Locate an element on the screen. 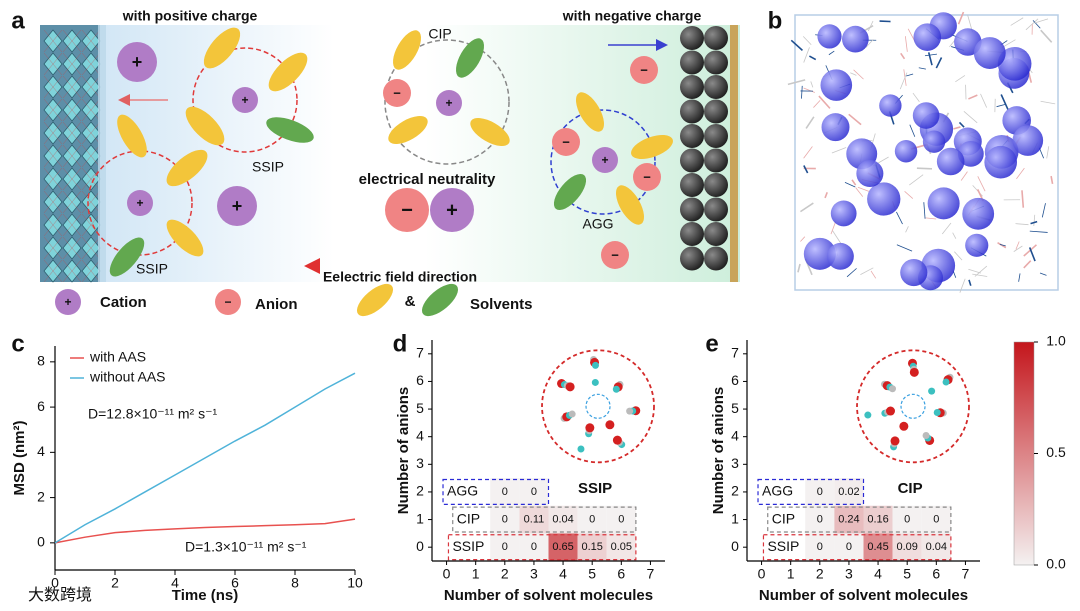 This screenshot has width=1080, height=611. y-tick-label: 4 is located at coordinates (420, 435).